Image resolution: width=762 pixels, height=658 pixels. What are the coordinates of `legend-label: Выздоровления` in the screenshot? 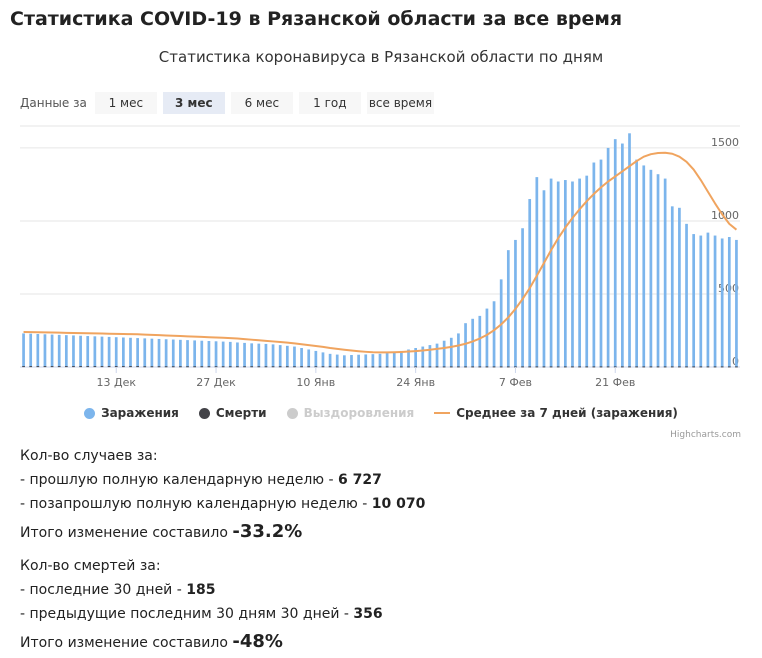 It's located at (359, 413).